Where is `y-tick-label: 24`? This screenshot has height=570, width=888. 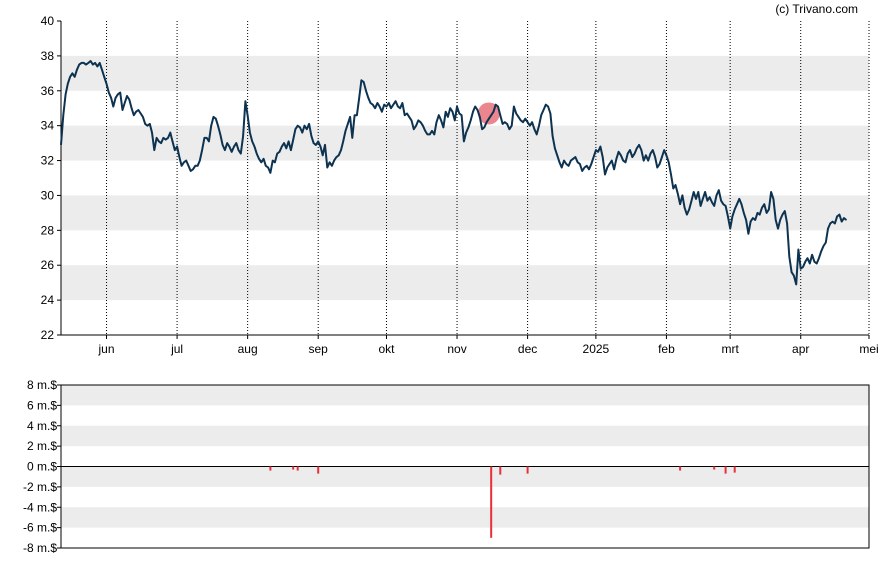 y-tick-label: 24 is located at coordinates (48, 300).